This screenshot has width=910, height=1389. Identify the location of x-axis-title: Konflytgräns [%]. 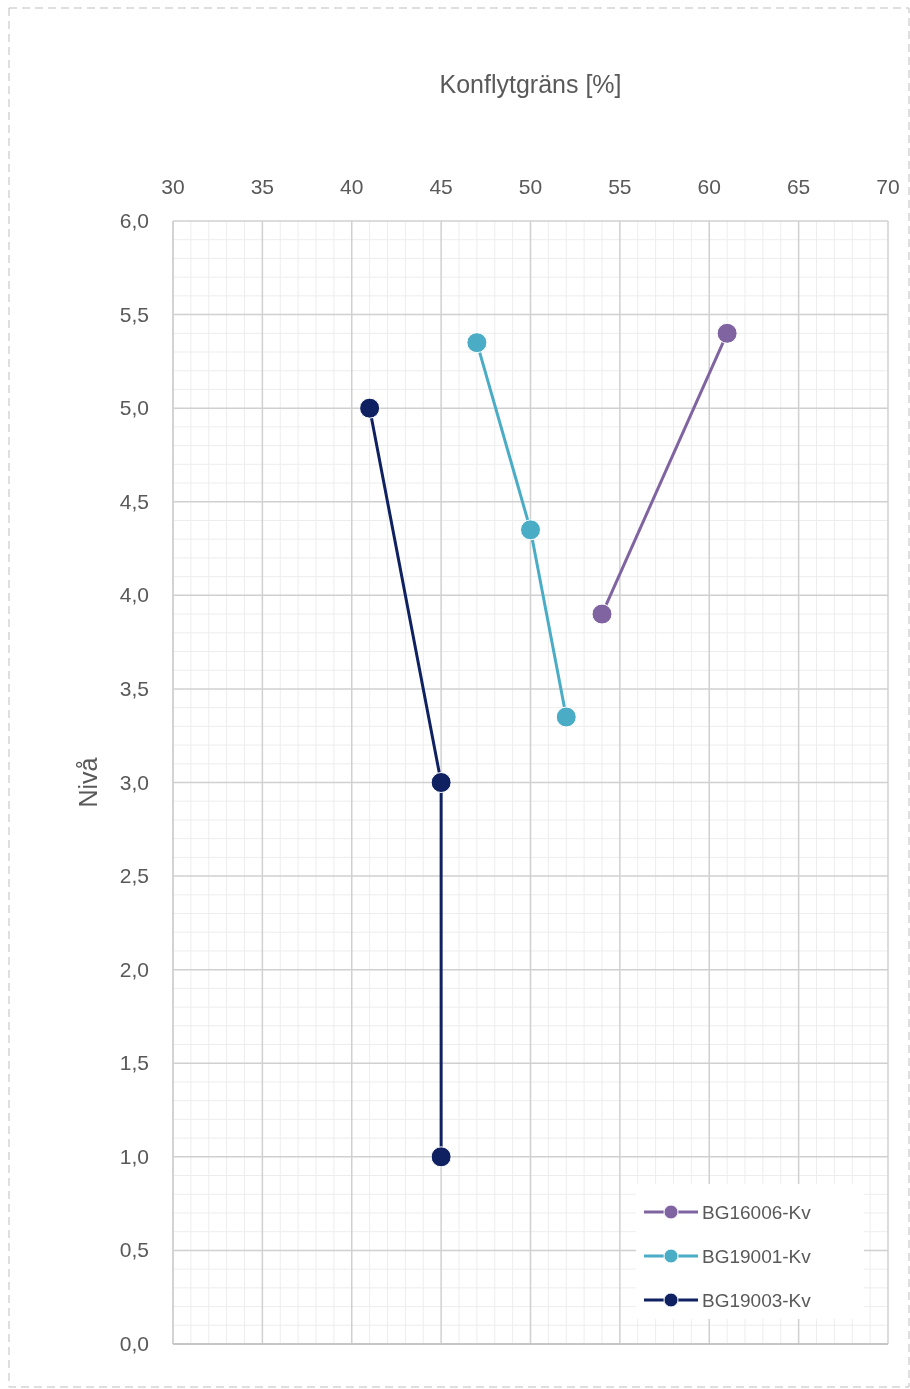
(530, 84).